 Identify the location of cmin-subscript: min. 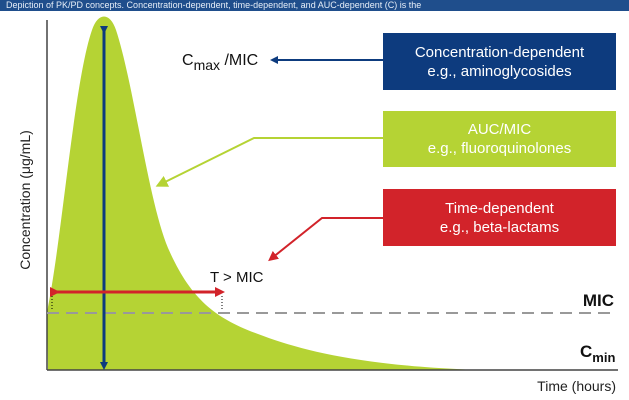
(603, 357).